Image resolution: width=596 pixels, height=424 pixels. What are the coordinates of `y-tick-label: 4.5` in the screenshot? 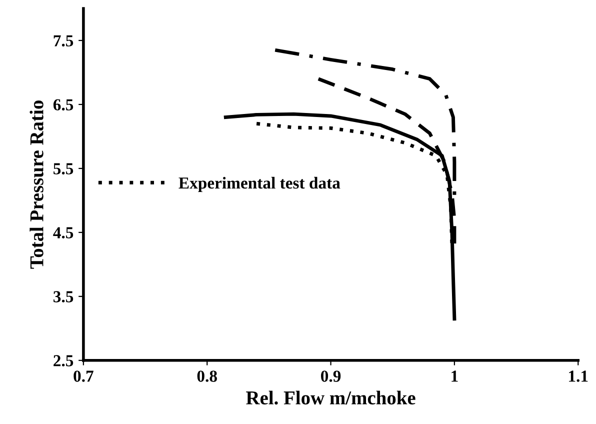 It's located at (63, 232).